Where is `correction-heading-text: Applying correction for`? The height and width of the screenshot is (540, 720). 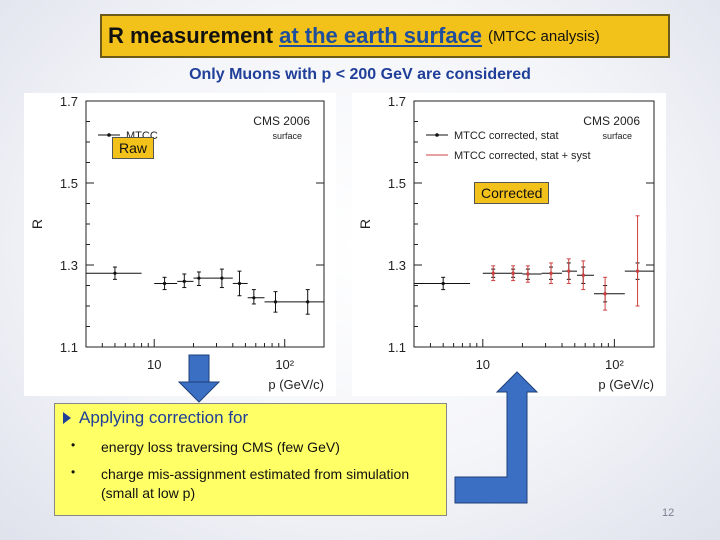 correction-heading-text: Applying correction for is located at coordinates (164, 417).